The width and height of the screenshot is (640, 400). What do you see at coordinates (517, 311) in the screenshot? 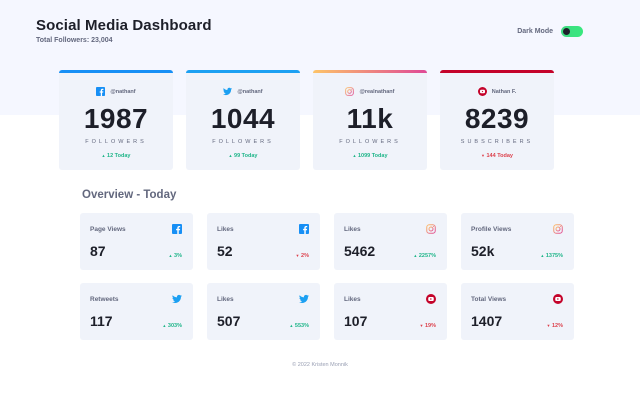
I see `overview-card-youtube-total-views: Total Views 1407 ▼ 12%` at bounding box center [517, 311].